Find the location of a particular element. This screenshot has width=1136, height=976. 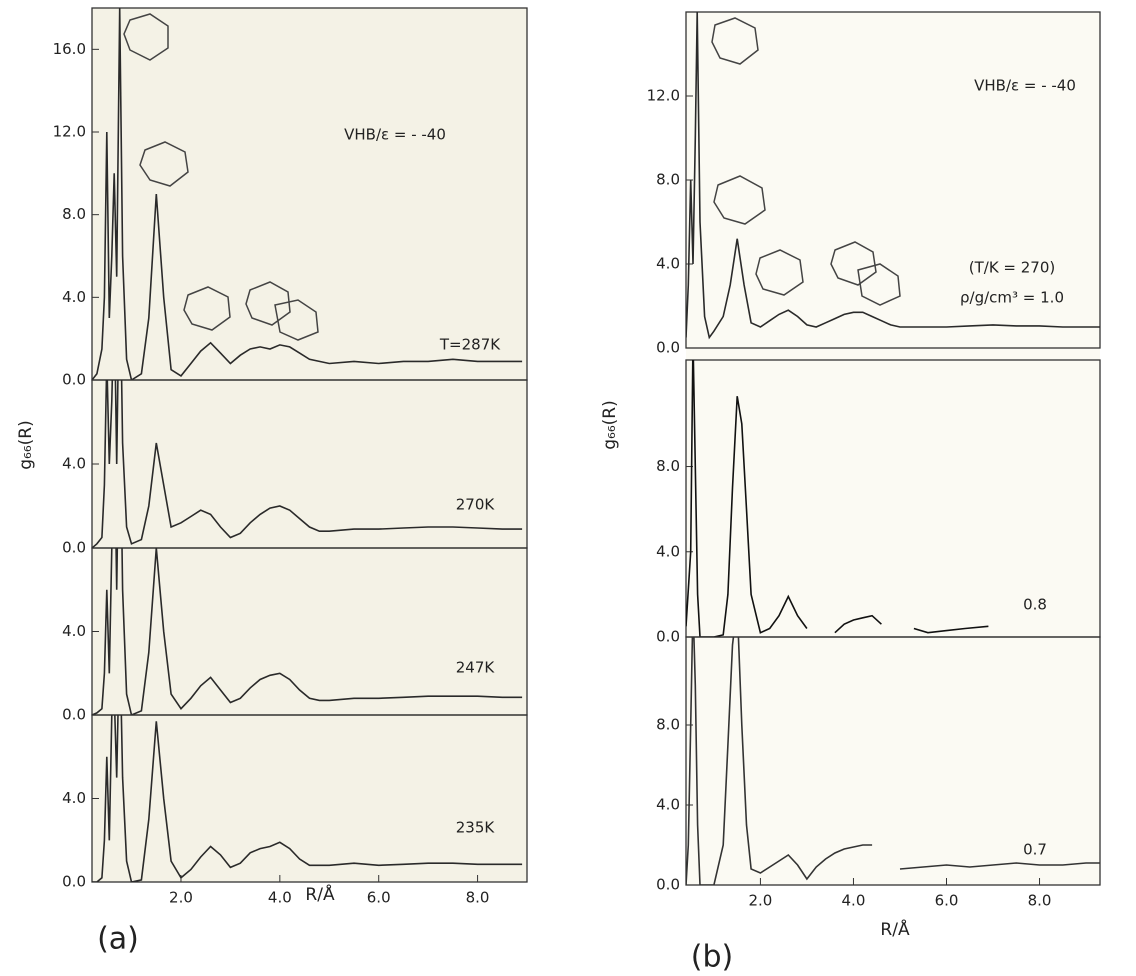

annotation: 0.7 is located at coordinates (1035, 850).